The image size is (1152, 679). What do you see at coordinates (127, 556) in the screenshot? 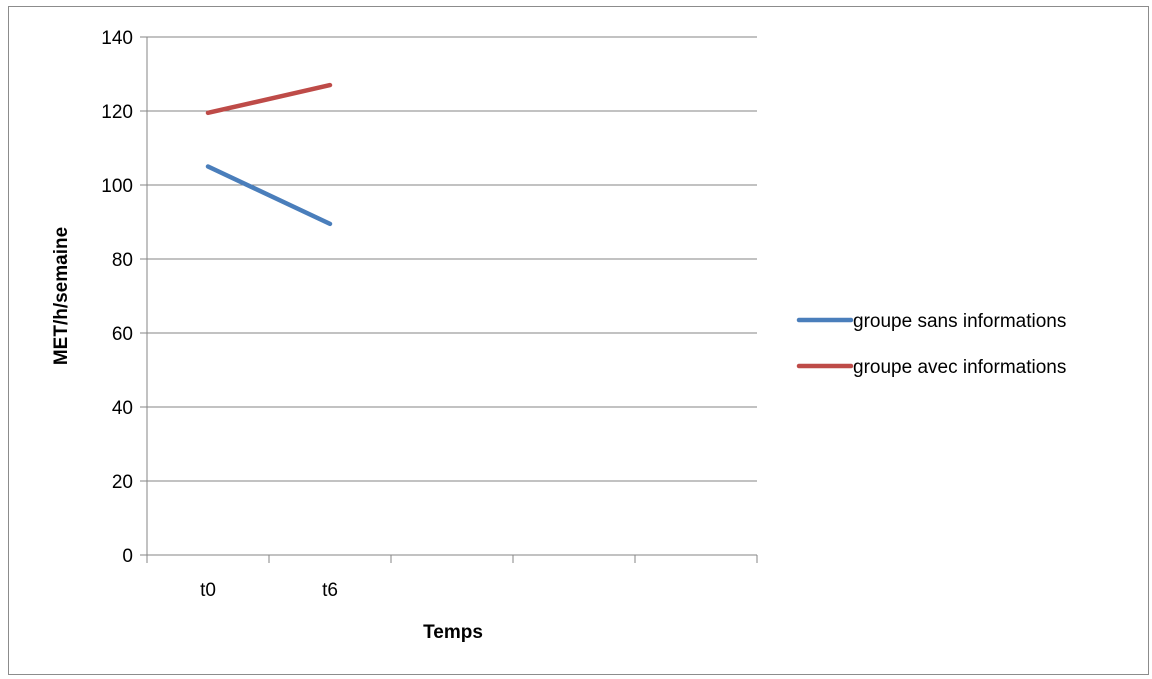
I see `y-tick-label: 0` at bounding box center [127, 556].